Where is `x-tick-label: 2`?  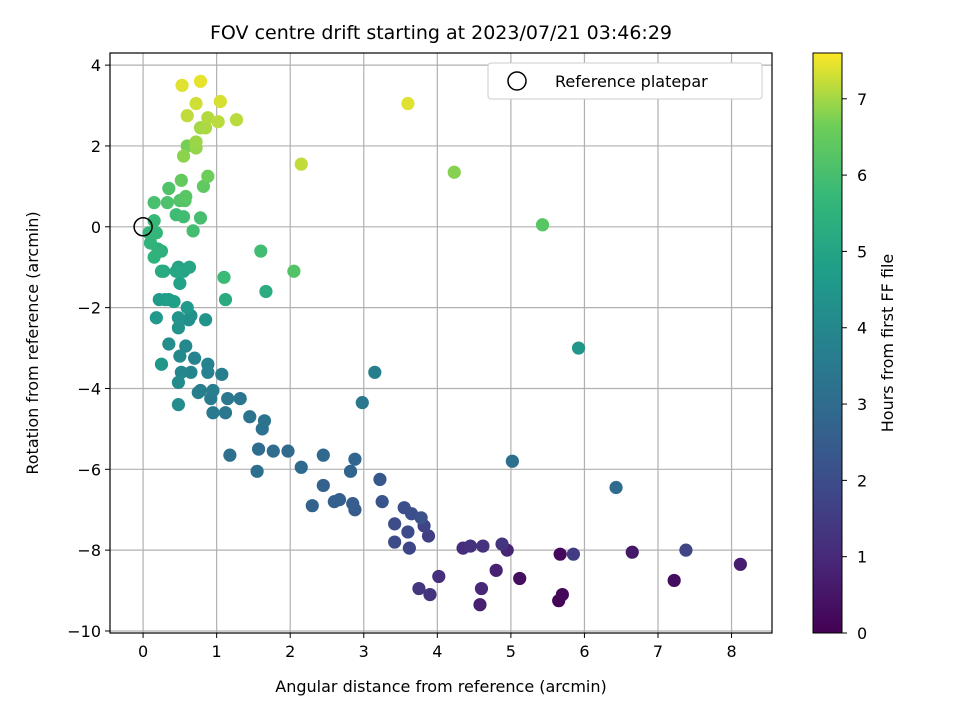
x-tick-label: 2 is located at coordinates (290, 651).